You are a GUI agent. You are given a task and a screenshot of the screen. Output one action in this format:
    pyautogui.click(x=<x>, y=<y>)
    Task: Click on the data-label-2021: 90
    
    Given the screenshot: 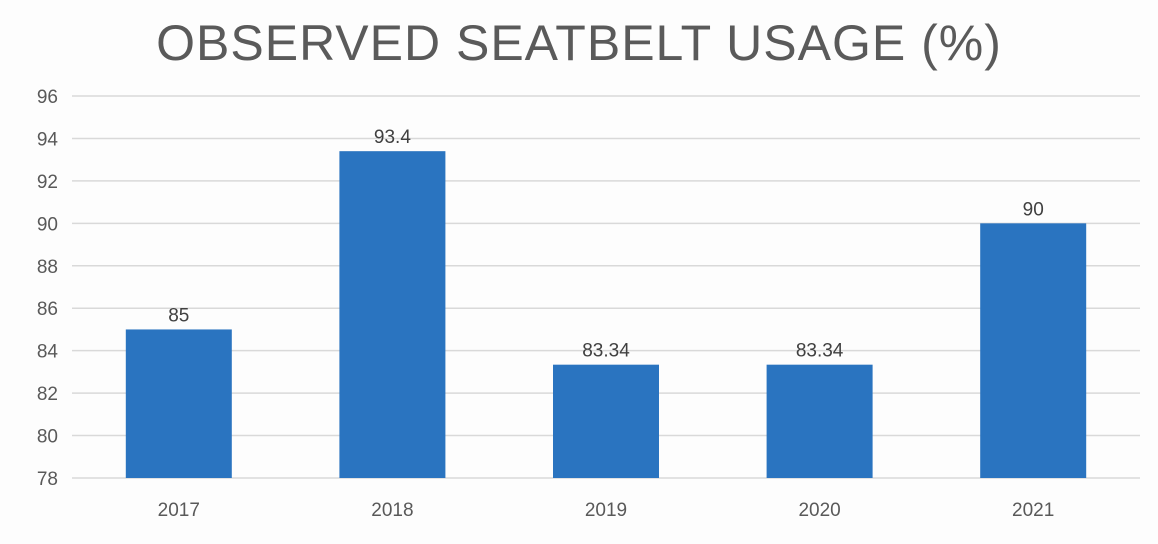 What is the action you would take?
    pyautogui.click(x=1033, y=209)
    